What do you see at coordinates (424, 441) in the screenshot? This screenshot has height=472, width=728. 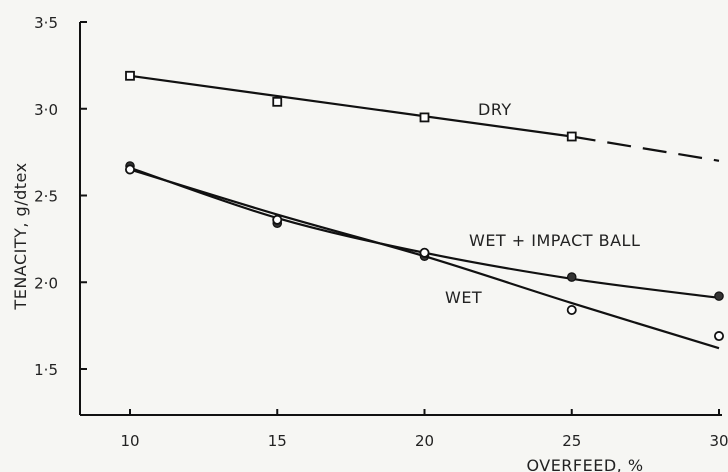 I see `x-tick-label-2: 20` at bounding box center [424, 441].